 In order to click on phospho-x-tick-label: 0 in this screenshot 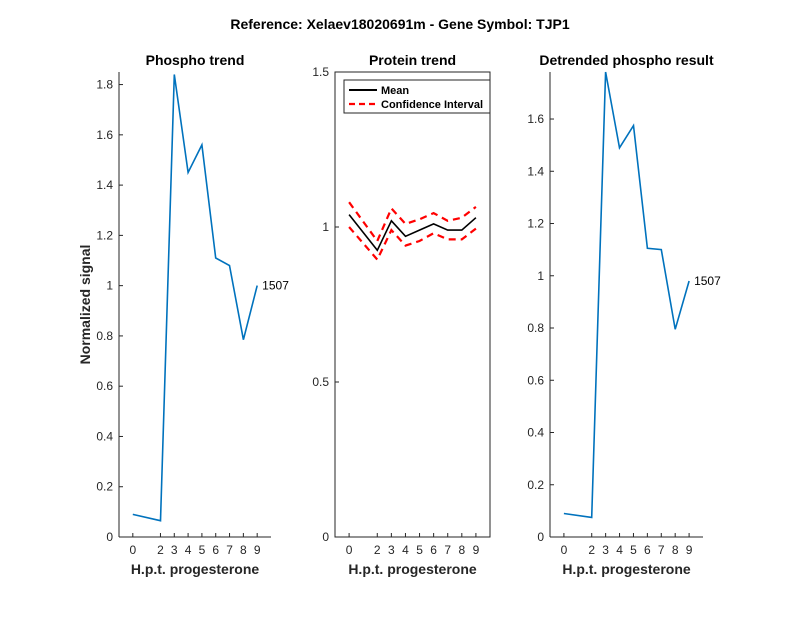, I will do `click(132, 550)`.